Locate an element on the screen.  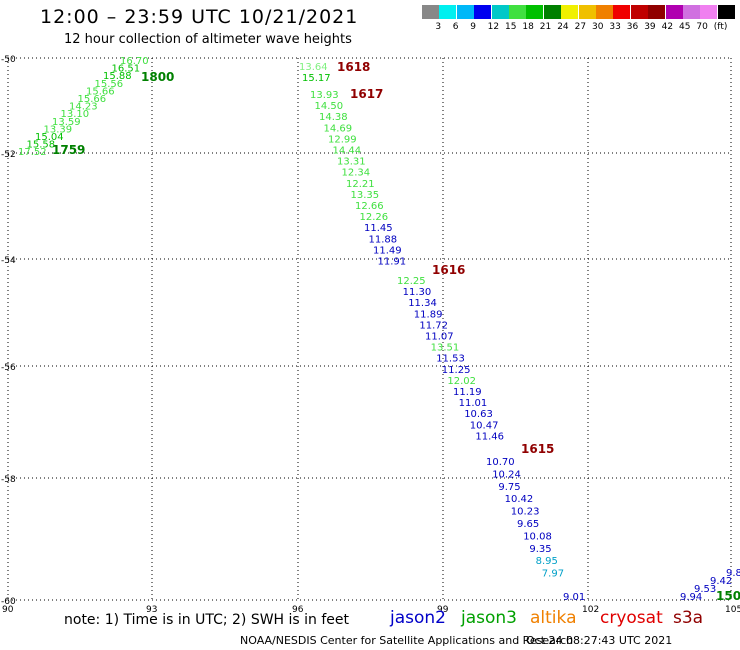
wave-height-label: 9.94 is located at coordinates (691, 597).